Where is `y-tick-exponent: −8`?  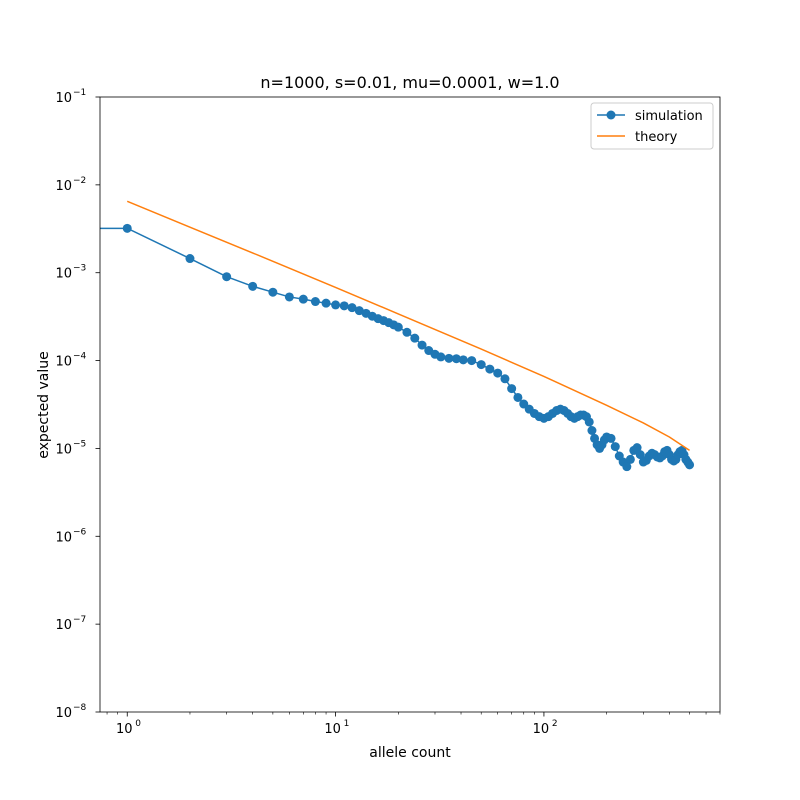 y-tick-exponent: −8 is located at coordinates (80, 708).